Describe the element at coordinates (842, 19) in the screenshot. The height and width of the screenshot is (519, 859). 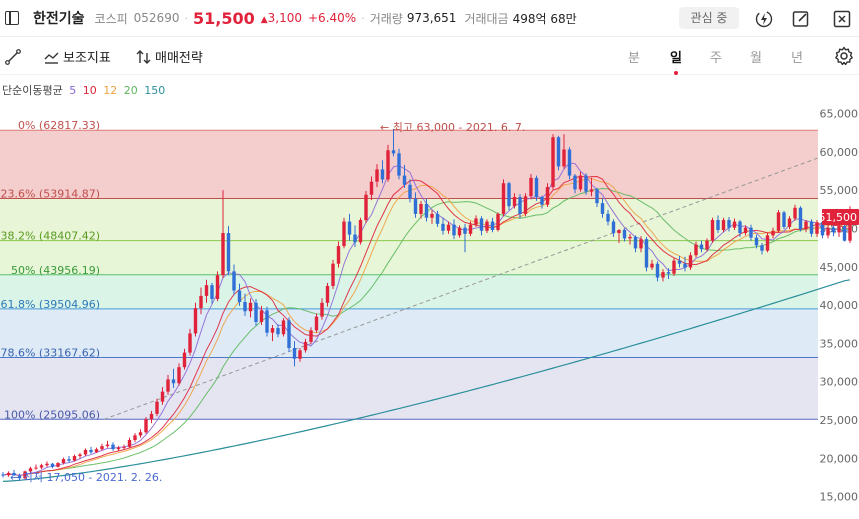
I see `close-icon` at that location.